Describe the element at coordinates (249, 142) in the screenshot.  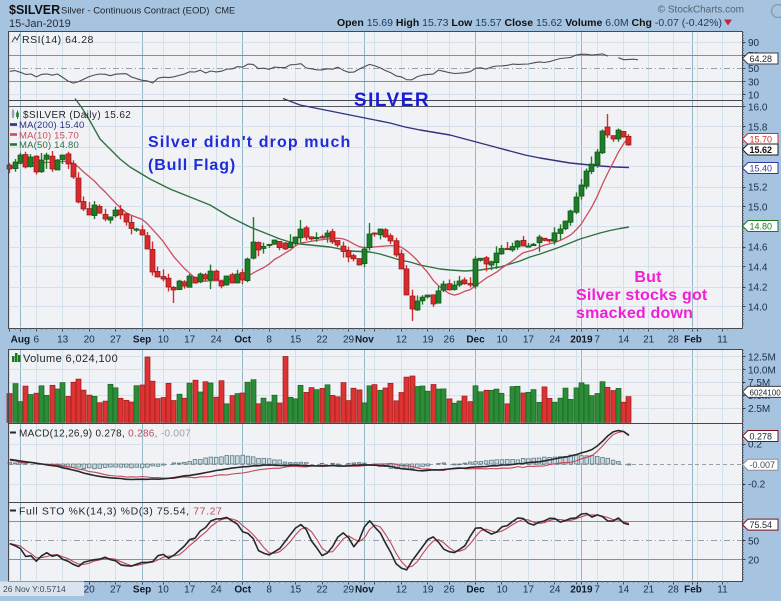
I see `svg-text: Silver didn't drop much` at that location.